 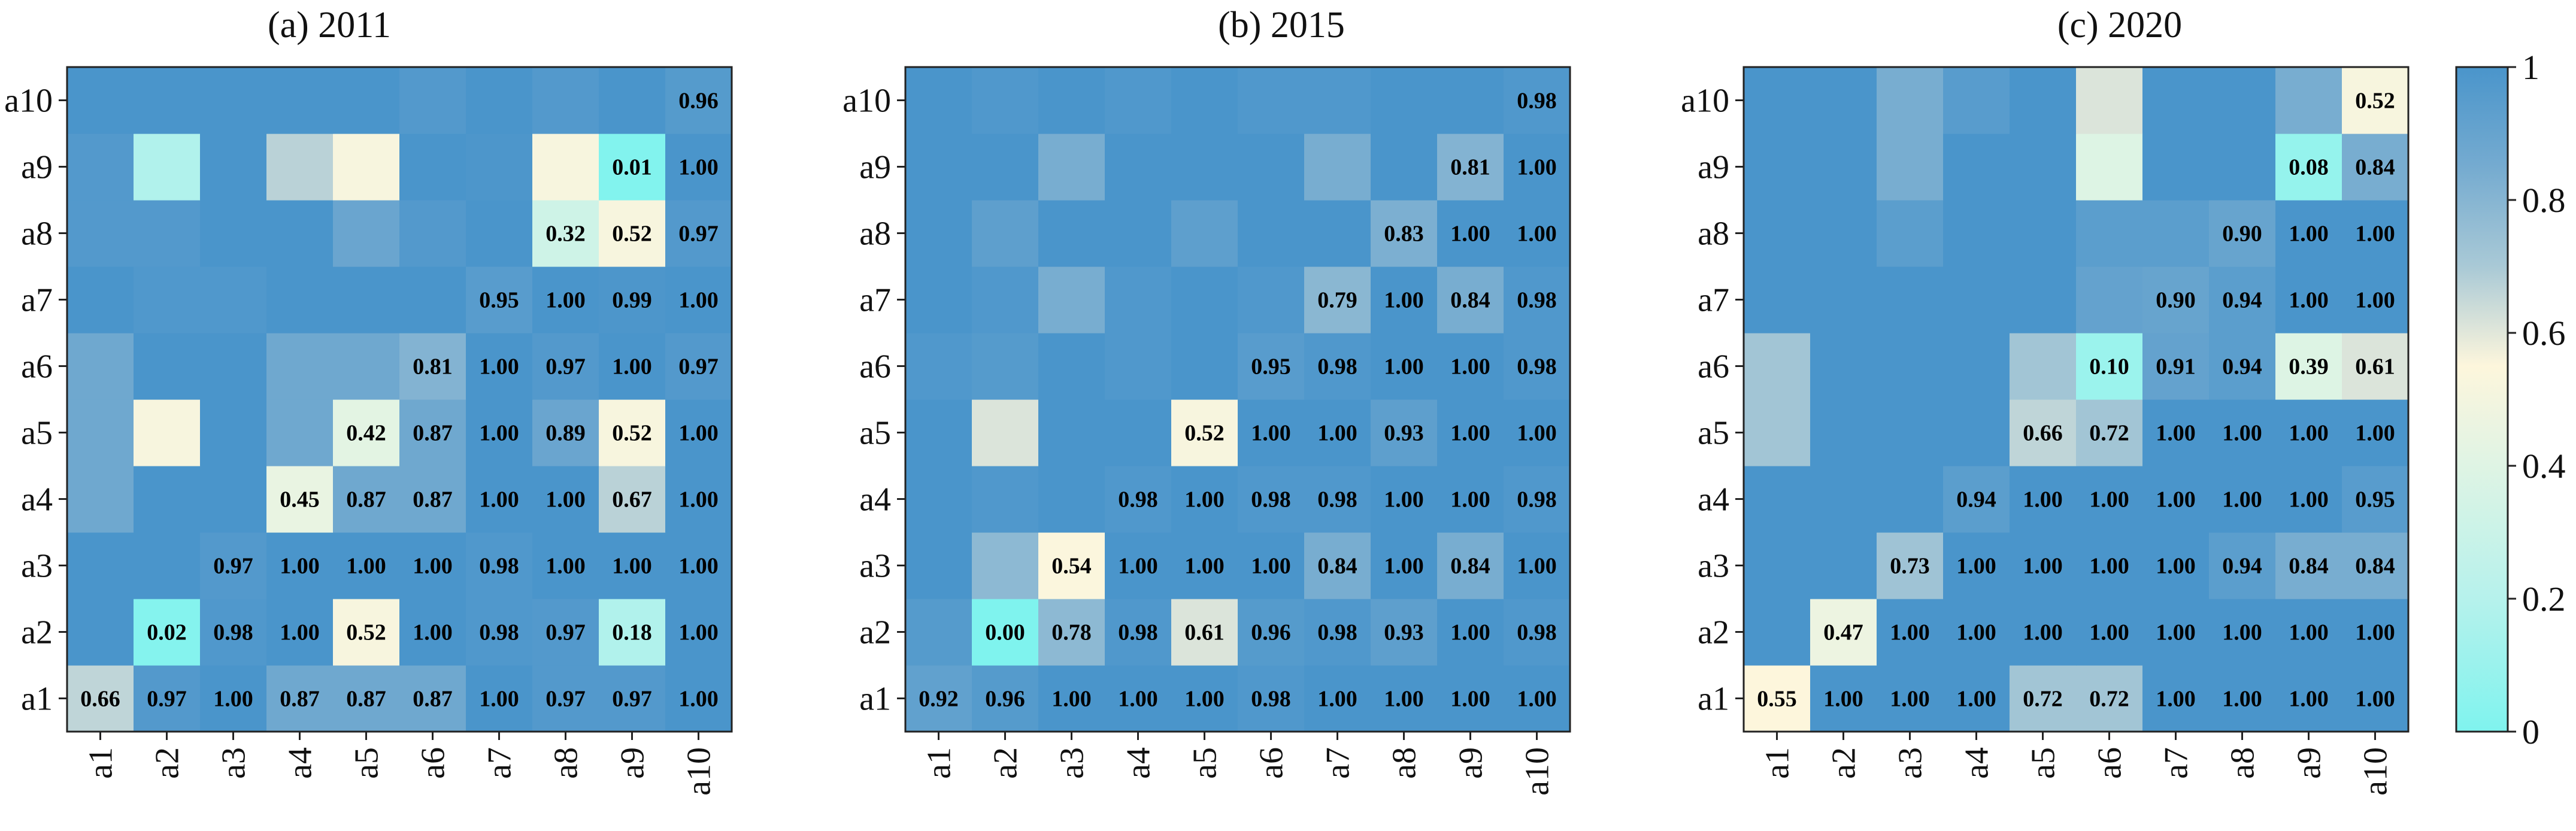 I want to click on x-tick-label: a4, so click(x=1138, y=763).